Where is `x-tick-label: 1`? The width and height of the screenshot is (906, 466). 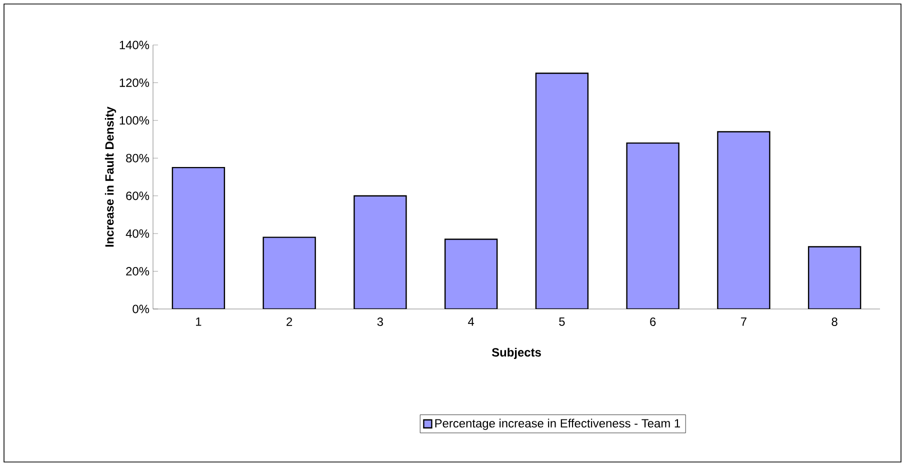 x-tick-label: 1 is located at coordinates (199, 322).